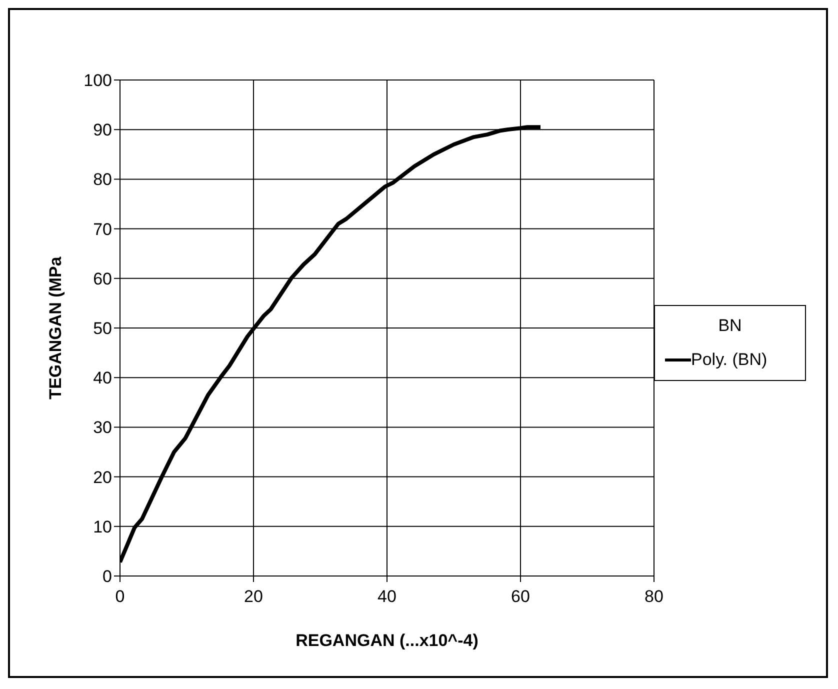 The image size is (838, 689). Describe the element at coordinates (102, 378) in the screenshot. I see `y-tick-label: 40` at that location.